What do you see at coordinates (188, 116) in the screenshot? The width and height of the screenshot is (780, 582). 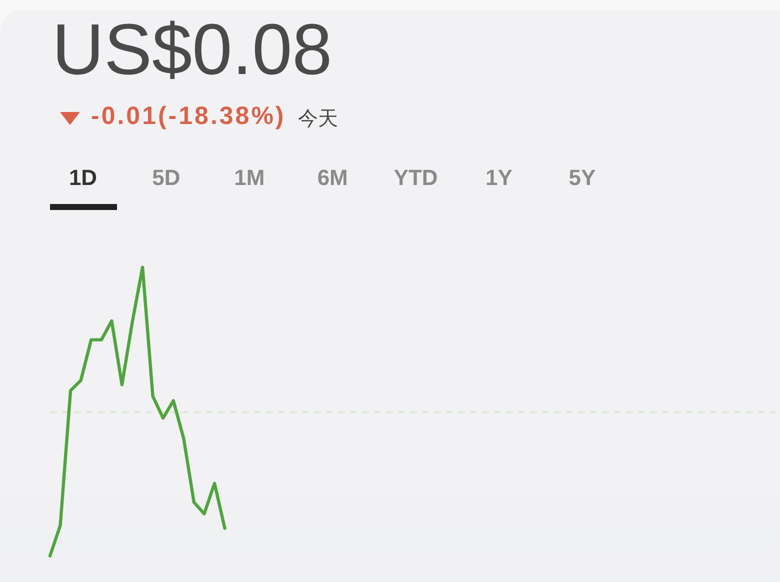 I see `subtitle: -0.01(-18.38%)` at bounding box center [188, 116].